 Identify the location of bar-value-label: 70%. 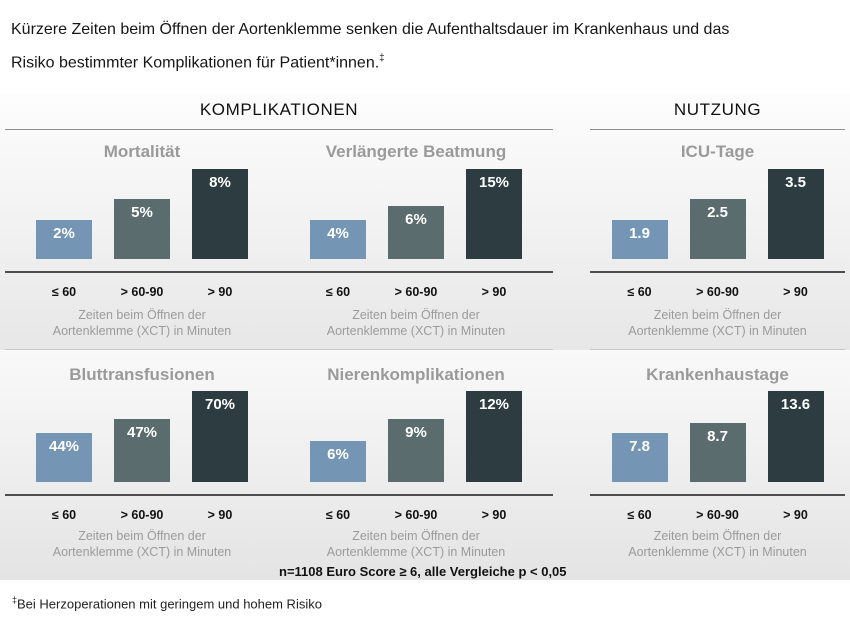
(220, 405).